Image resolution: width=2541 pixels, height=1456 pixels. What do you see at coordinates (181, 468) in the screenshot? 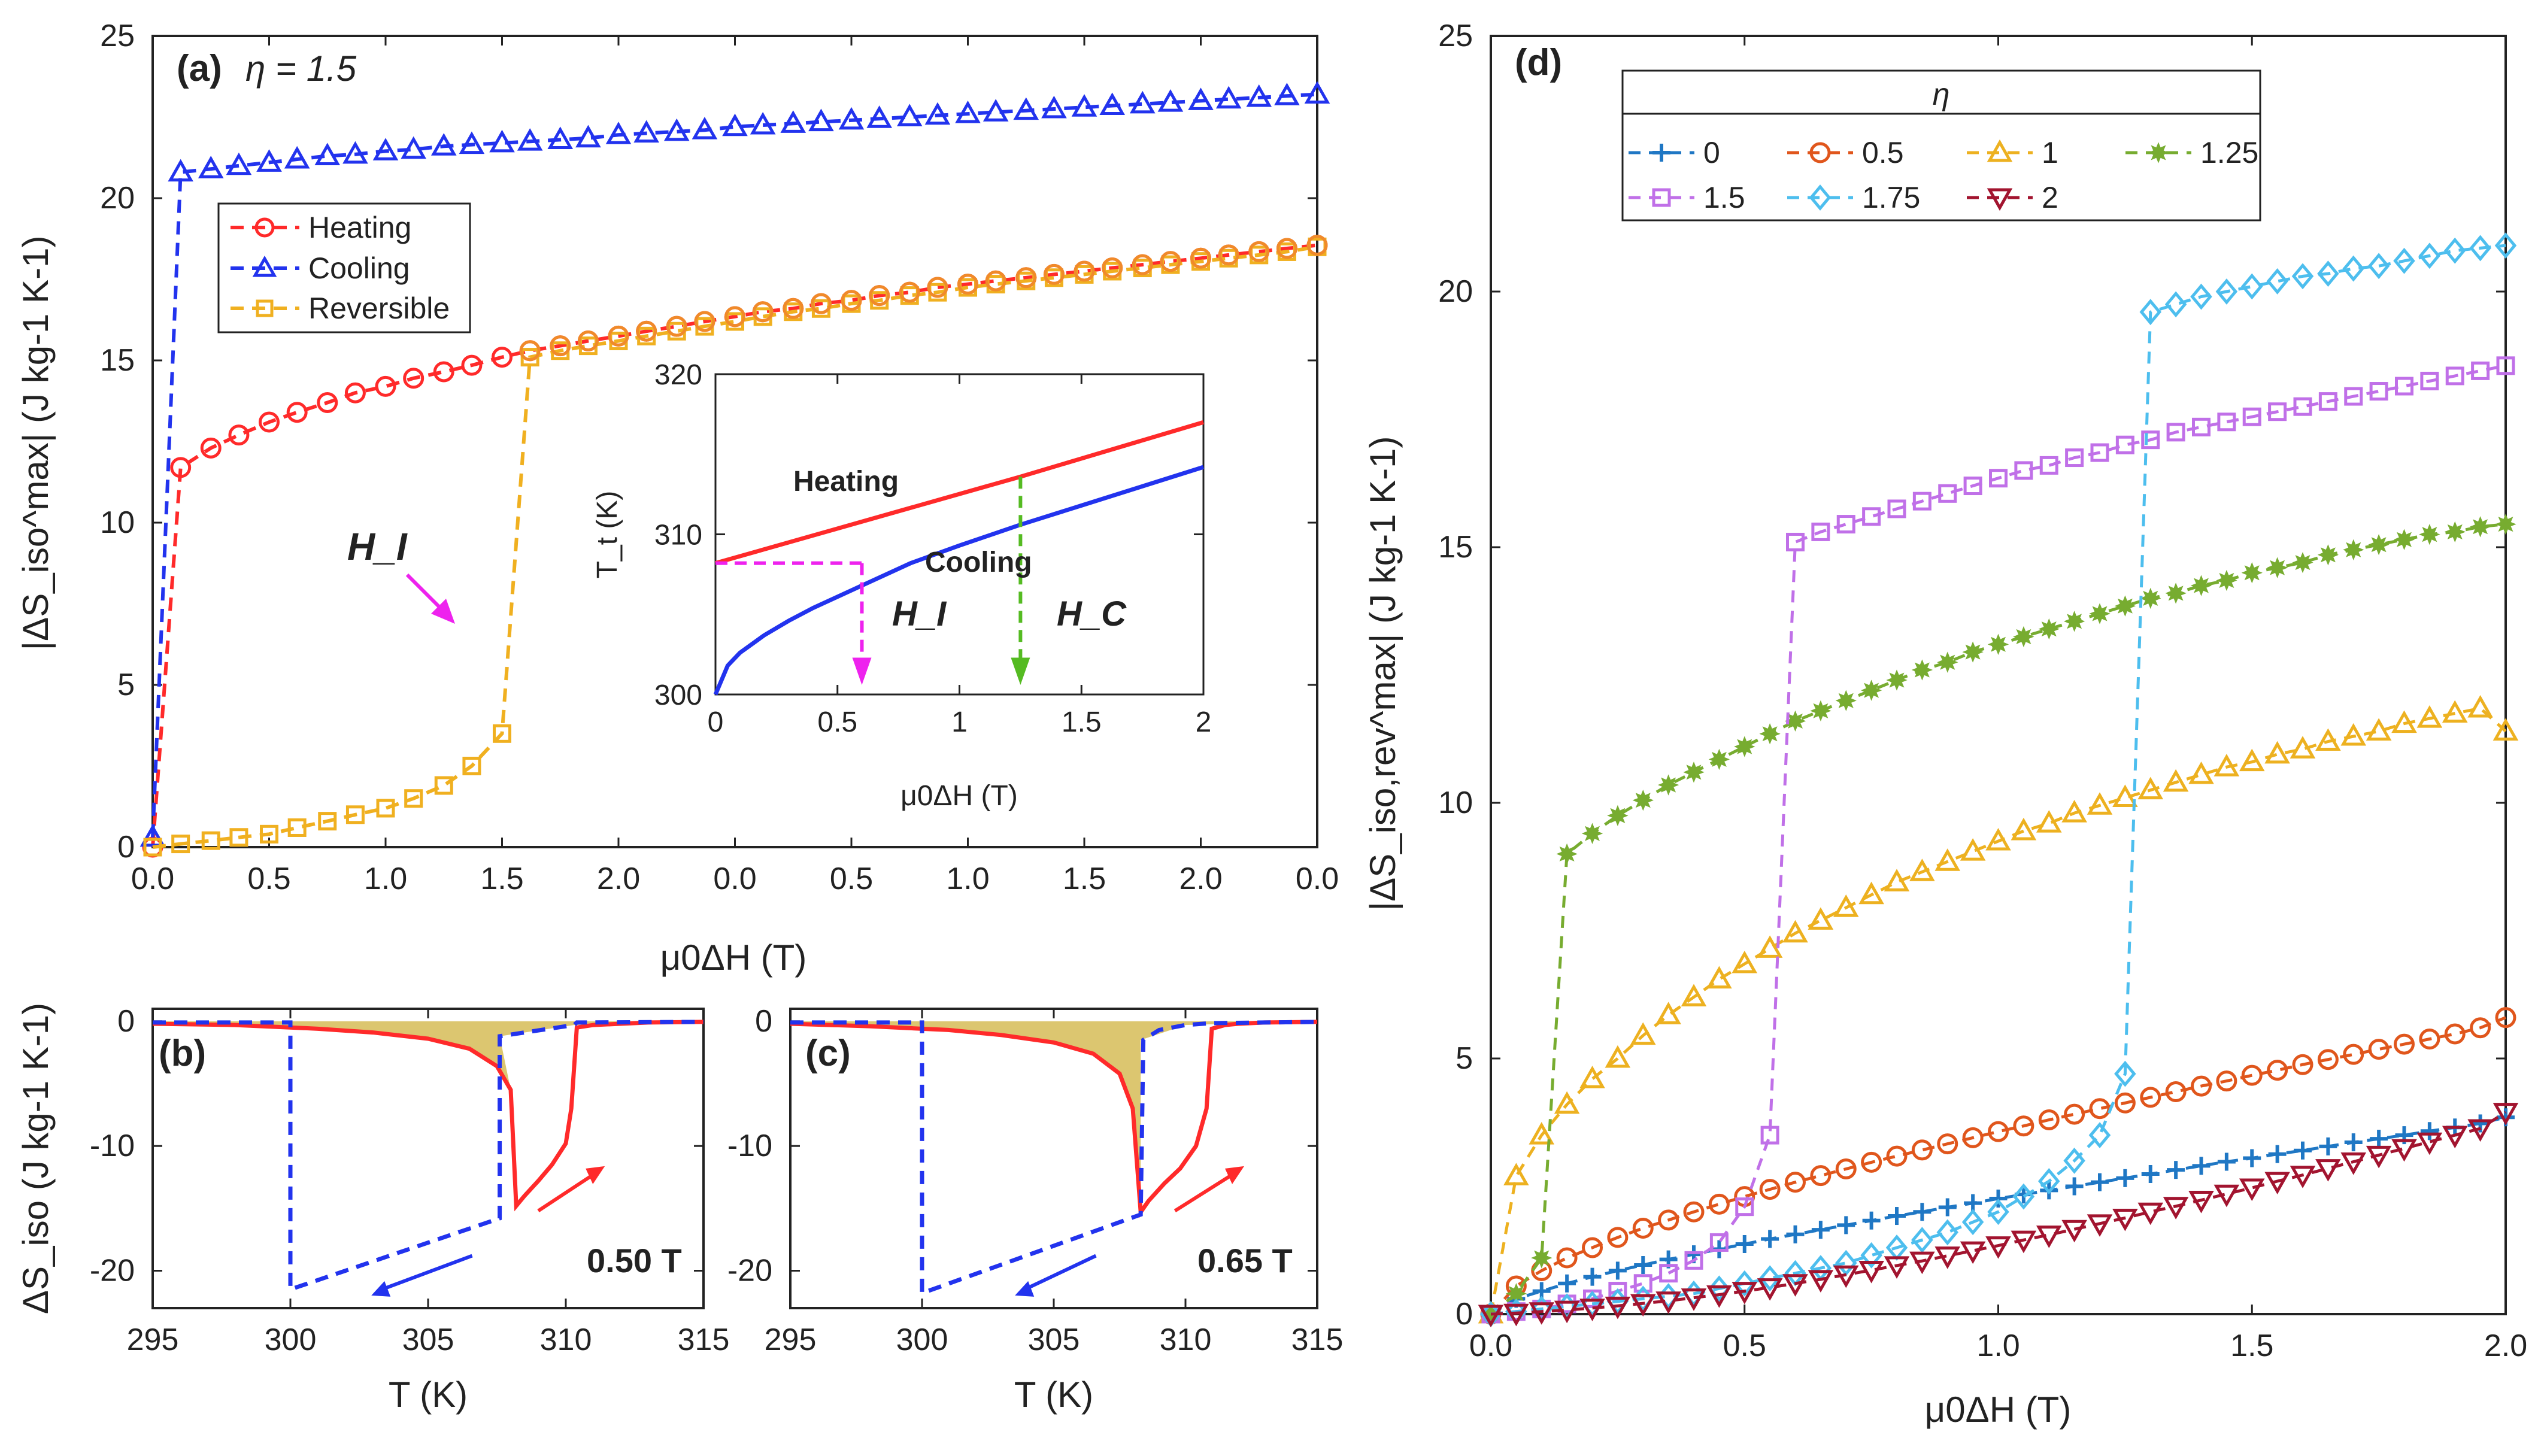
I see `panel-a-heating-point` at bounding box center [181, 468].